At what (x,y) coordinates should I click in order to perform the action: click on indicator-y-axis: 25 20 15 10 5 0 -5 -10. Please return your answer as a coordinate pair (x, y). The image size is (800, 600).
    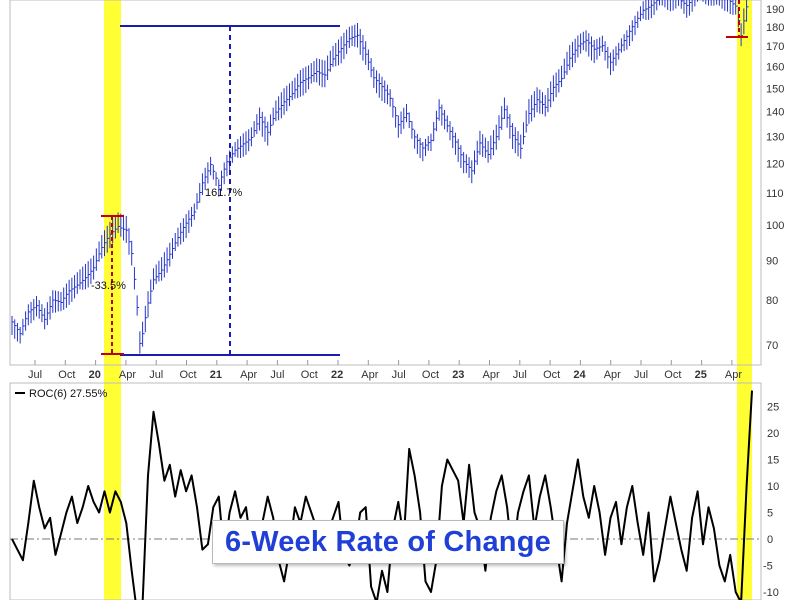
    Looking at the image, I should click on (771, 501).